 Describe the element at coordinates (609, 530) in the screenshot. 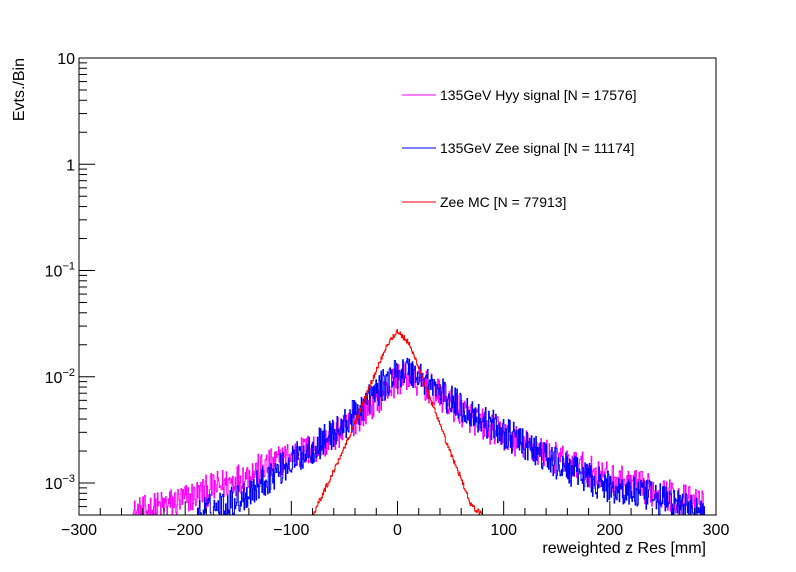

I see `x-tick-label: 200` at that location.